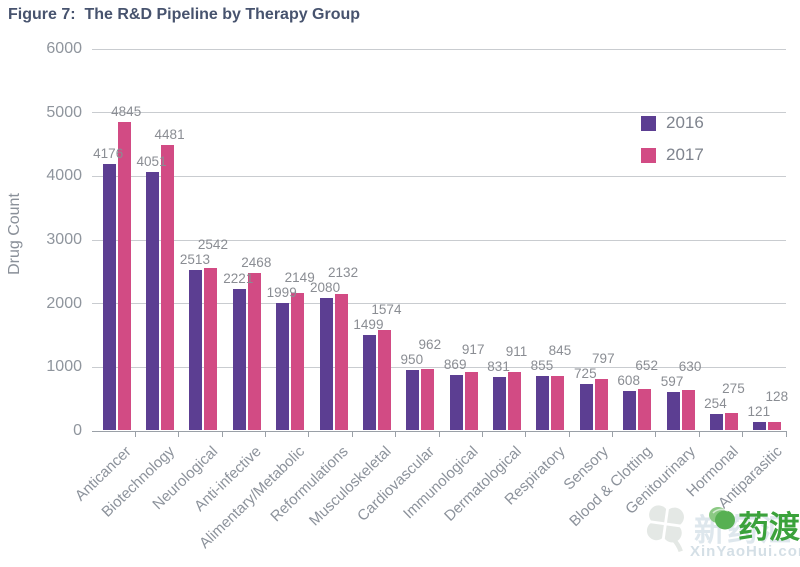 This screenshot has width=800, height=567. What do you see at coordinates (685, 122) in the screenshot?
I see `legend-label-2016: 2016` at bounding box center [685, 122].